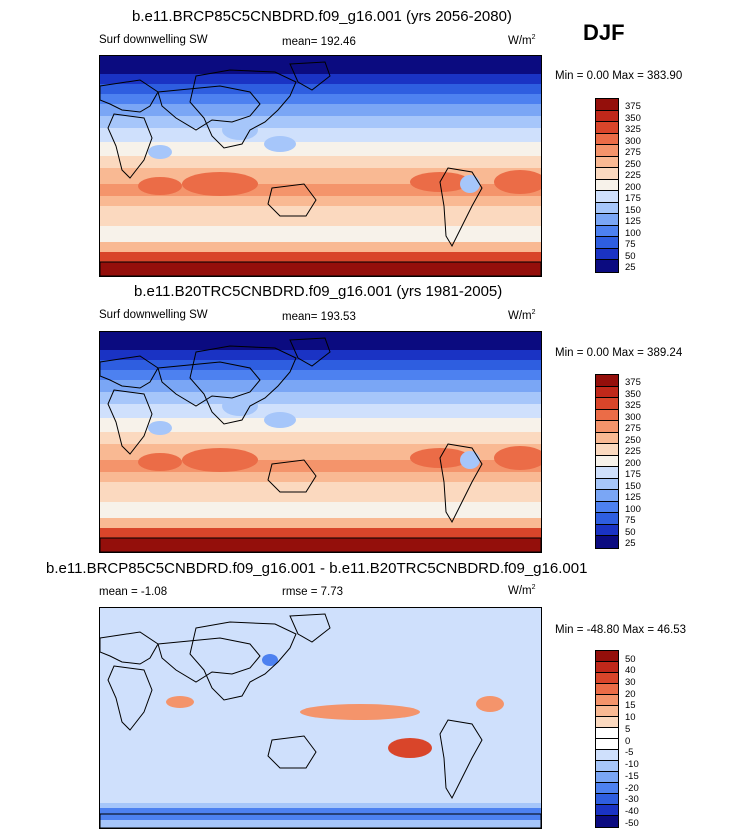 The width and height of the screenshot is (733, 838). Describe the element at coordinates (633, 153) in the screenshot. I see `colorbar-tick-label: 275` at that location.